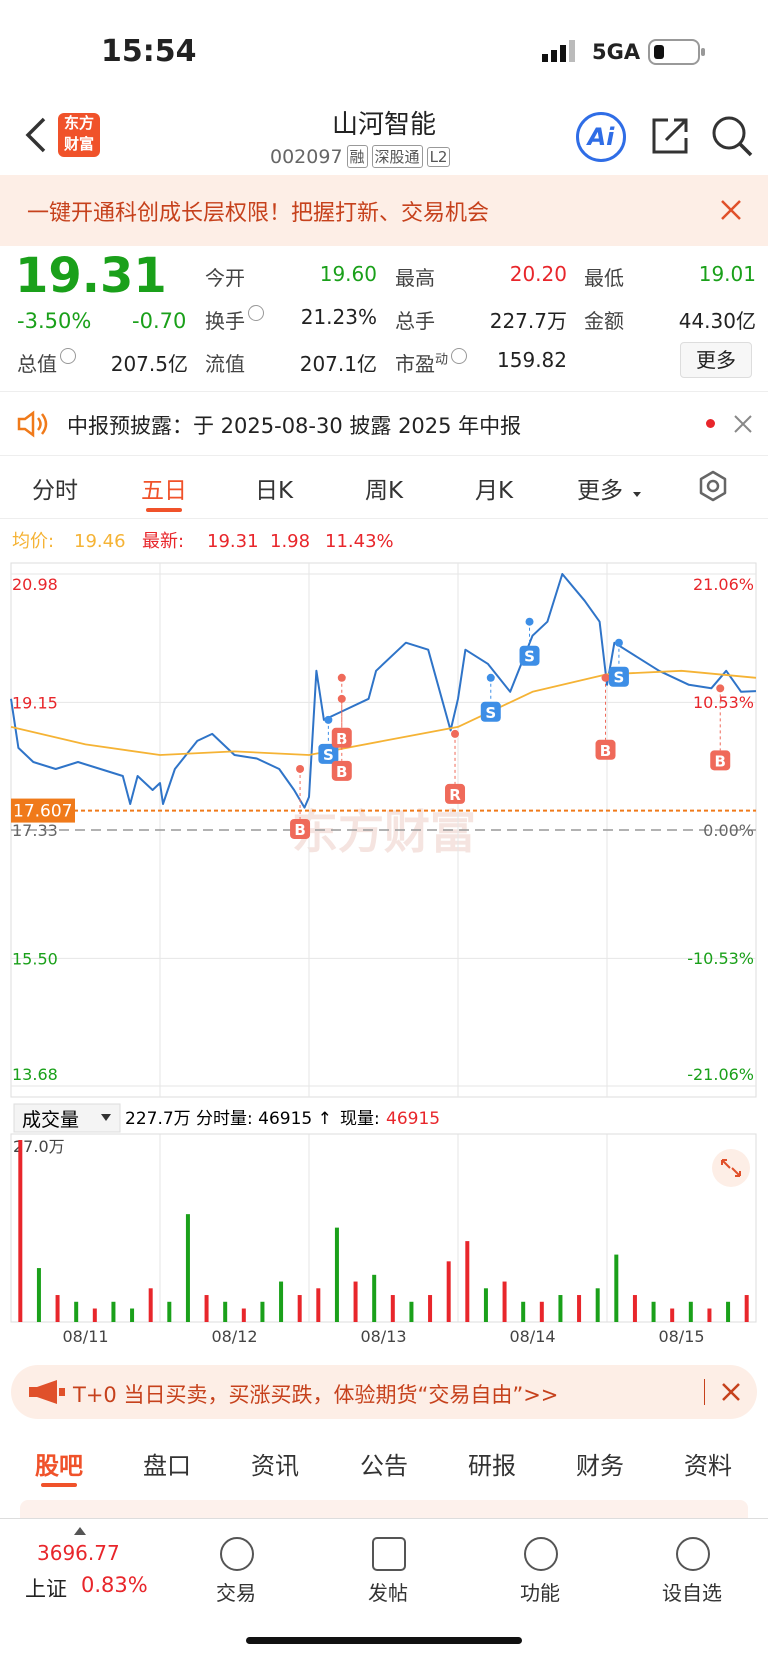 This screenshot has height=1666, width=768. Describe the element at coordinates (360, 156) in the screenshot. I see `stock-code-row: 002097 融深股通 L2` at that location.